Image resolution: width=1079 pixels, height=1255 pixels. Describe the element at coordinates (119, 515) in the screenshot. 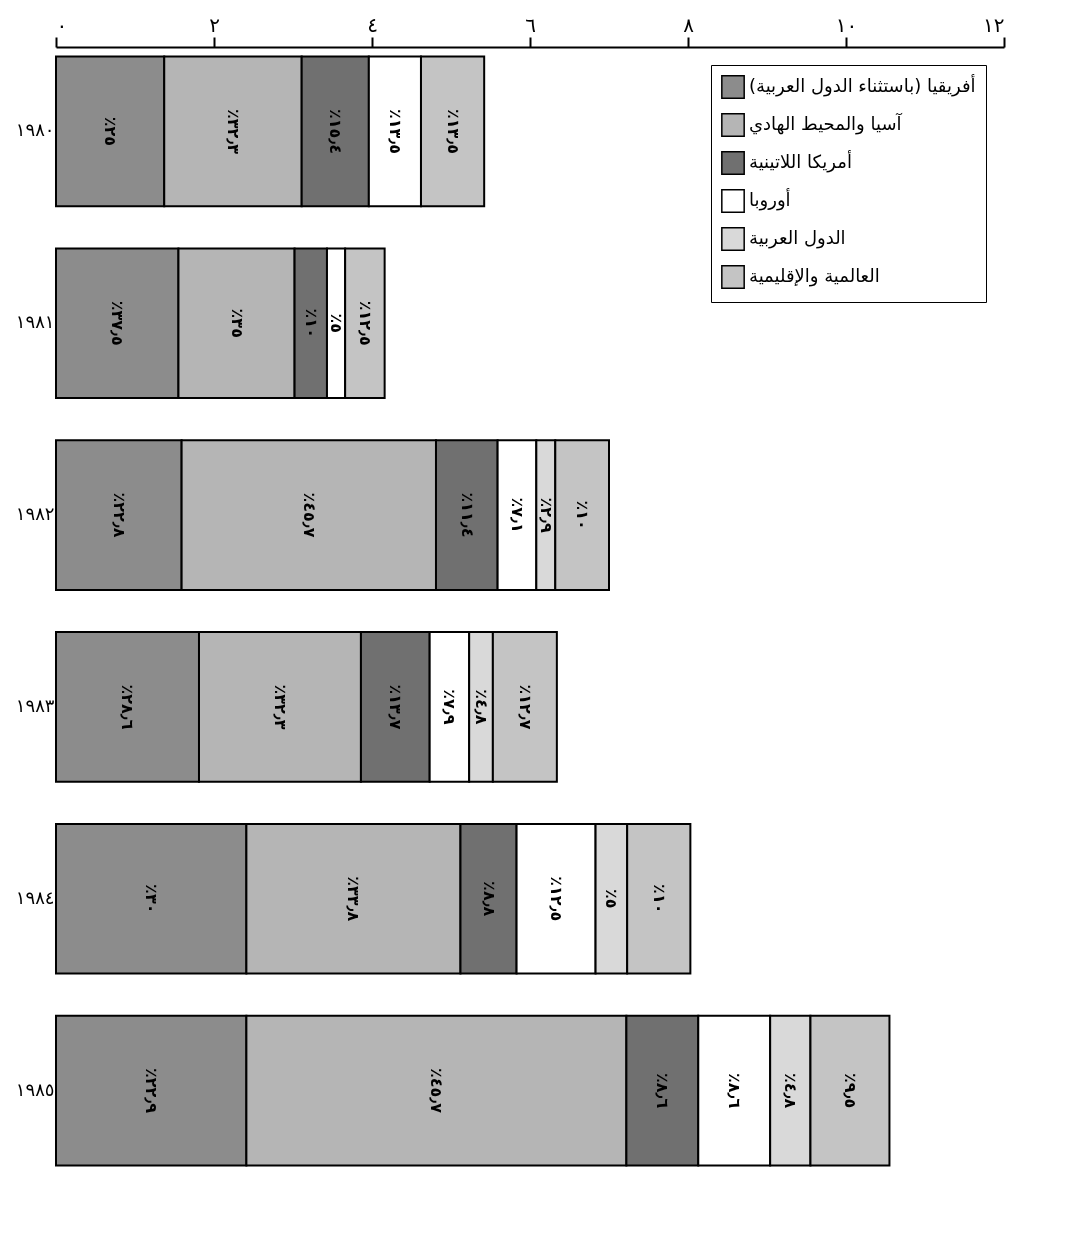

I see `annotation: ٪٢٢٫٨` at that location.